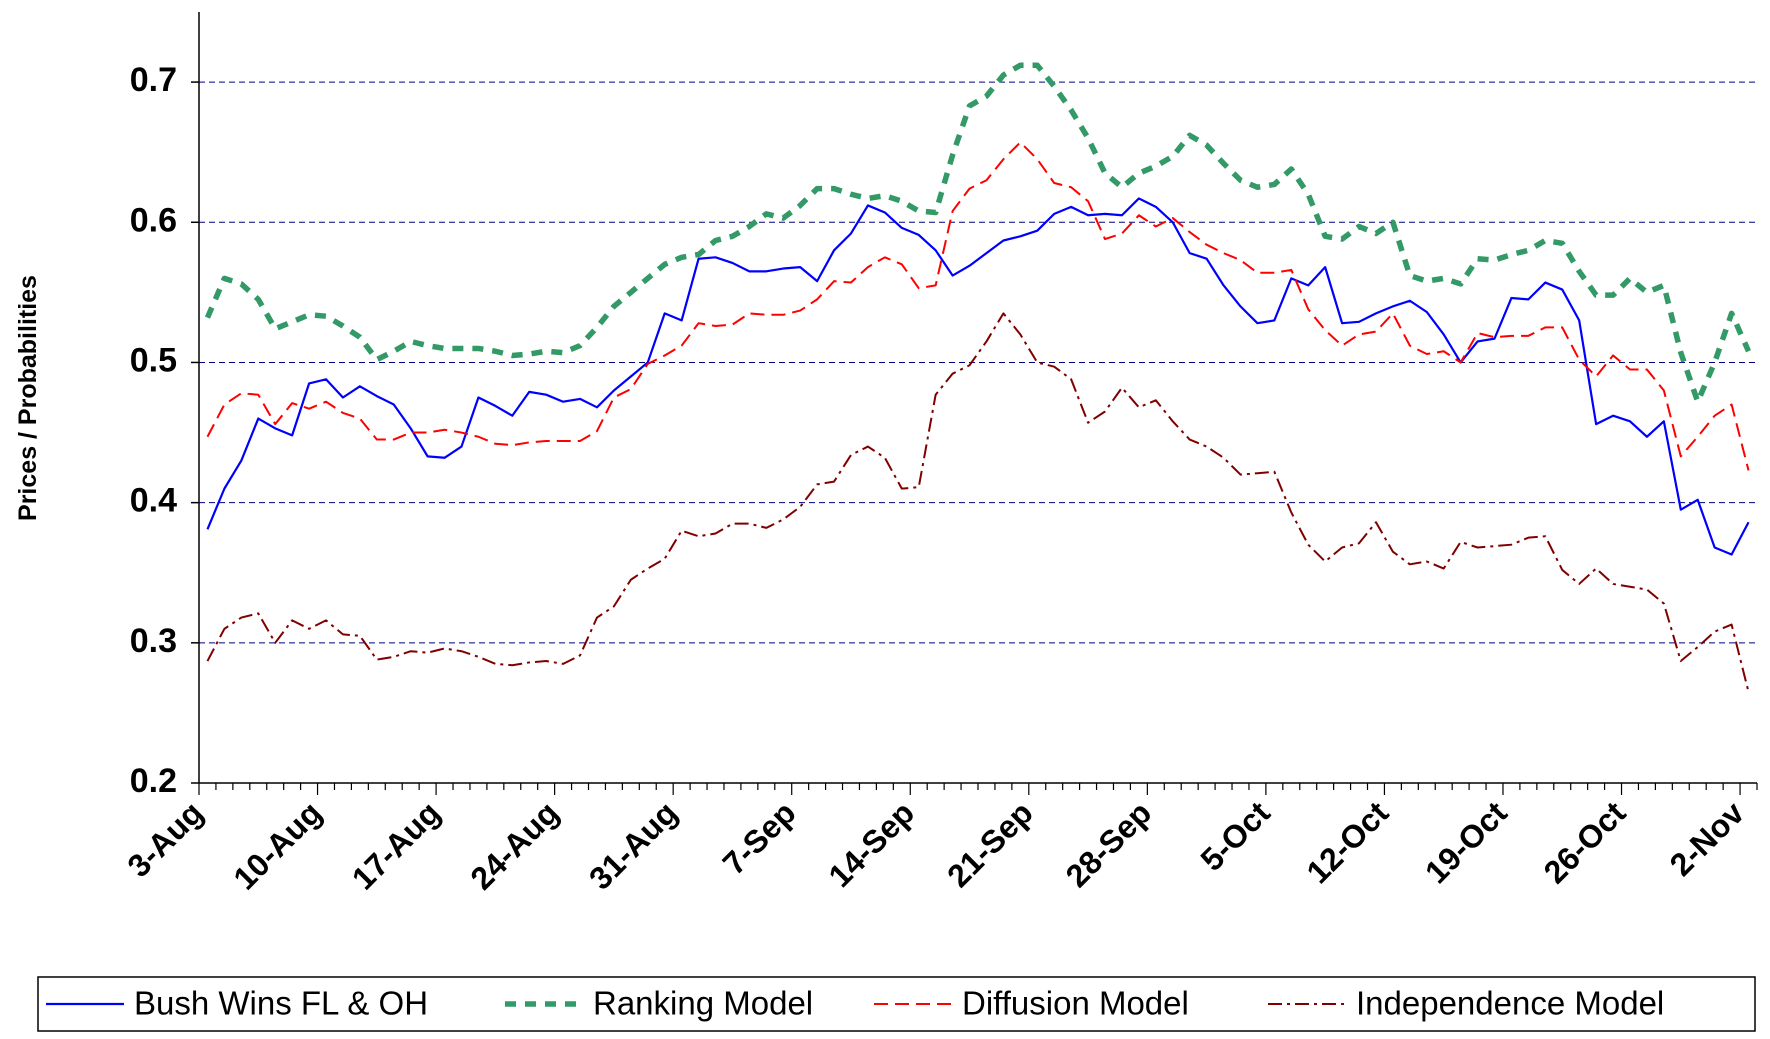 Image resolution: width=1770 pixels, height=1039 pixels. Describe the element at coordinates (1510, 1003) in the screenshot. I see `legend-label: Independence Model` at that location.